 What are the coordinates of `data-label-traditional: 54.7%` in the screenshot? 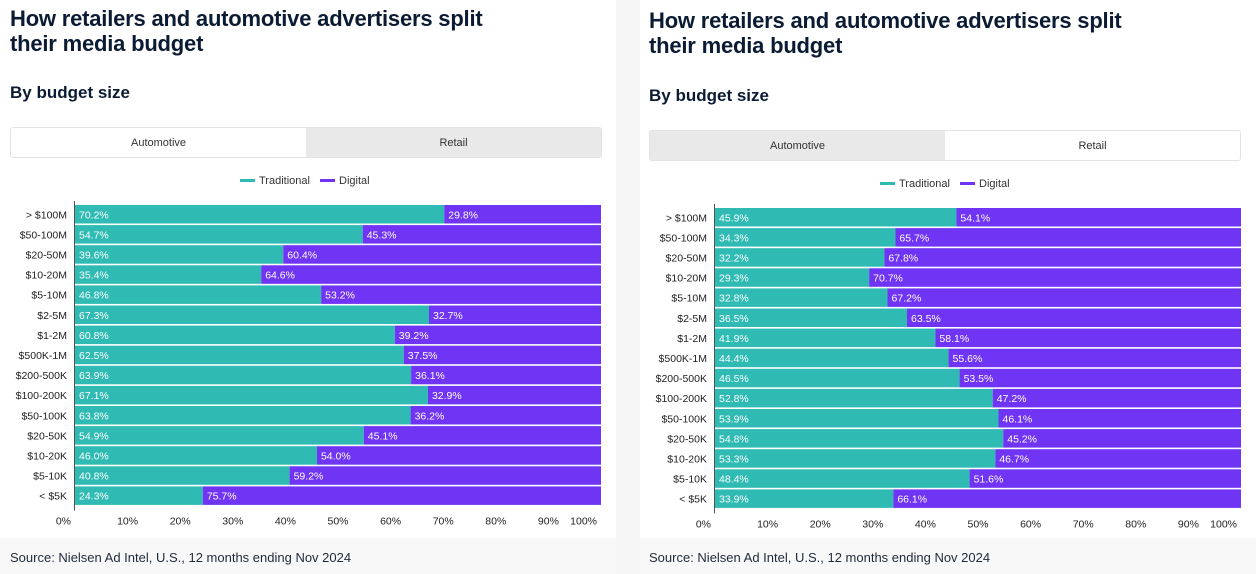 It's located at (94, 235).